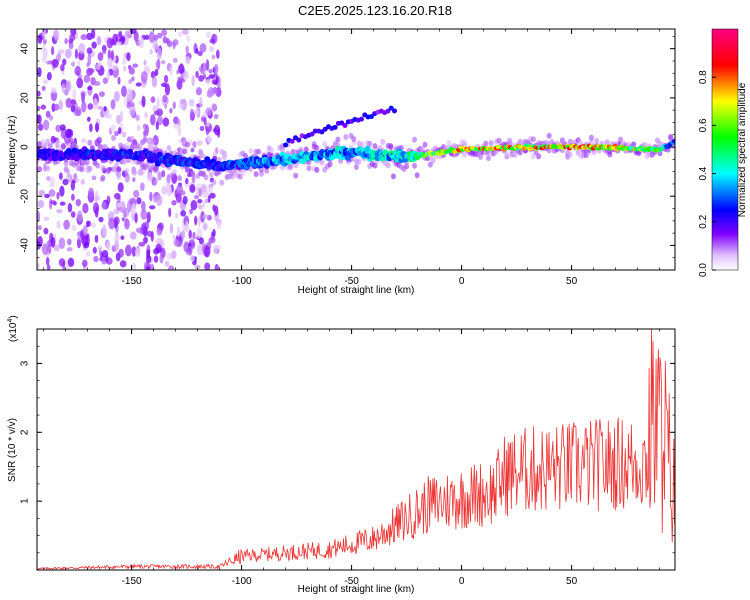  I want to click on x-tick-label: -100, so click(242, 581).